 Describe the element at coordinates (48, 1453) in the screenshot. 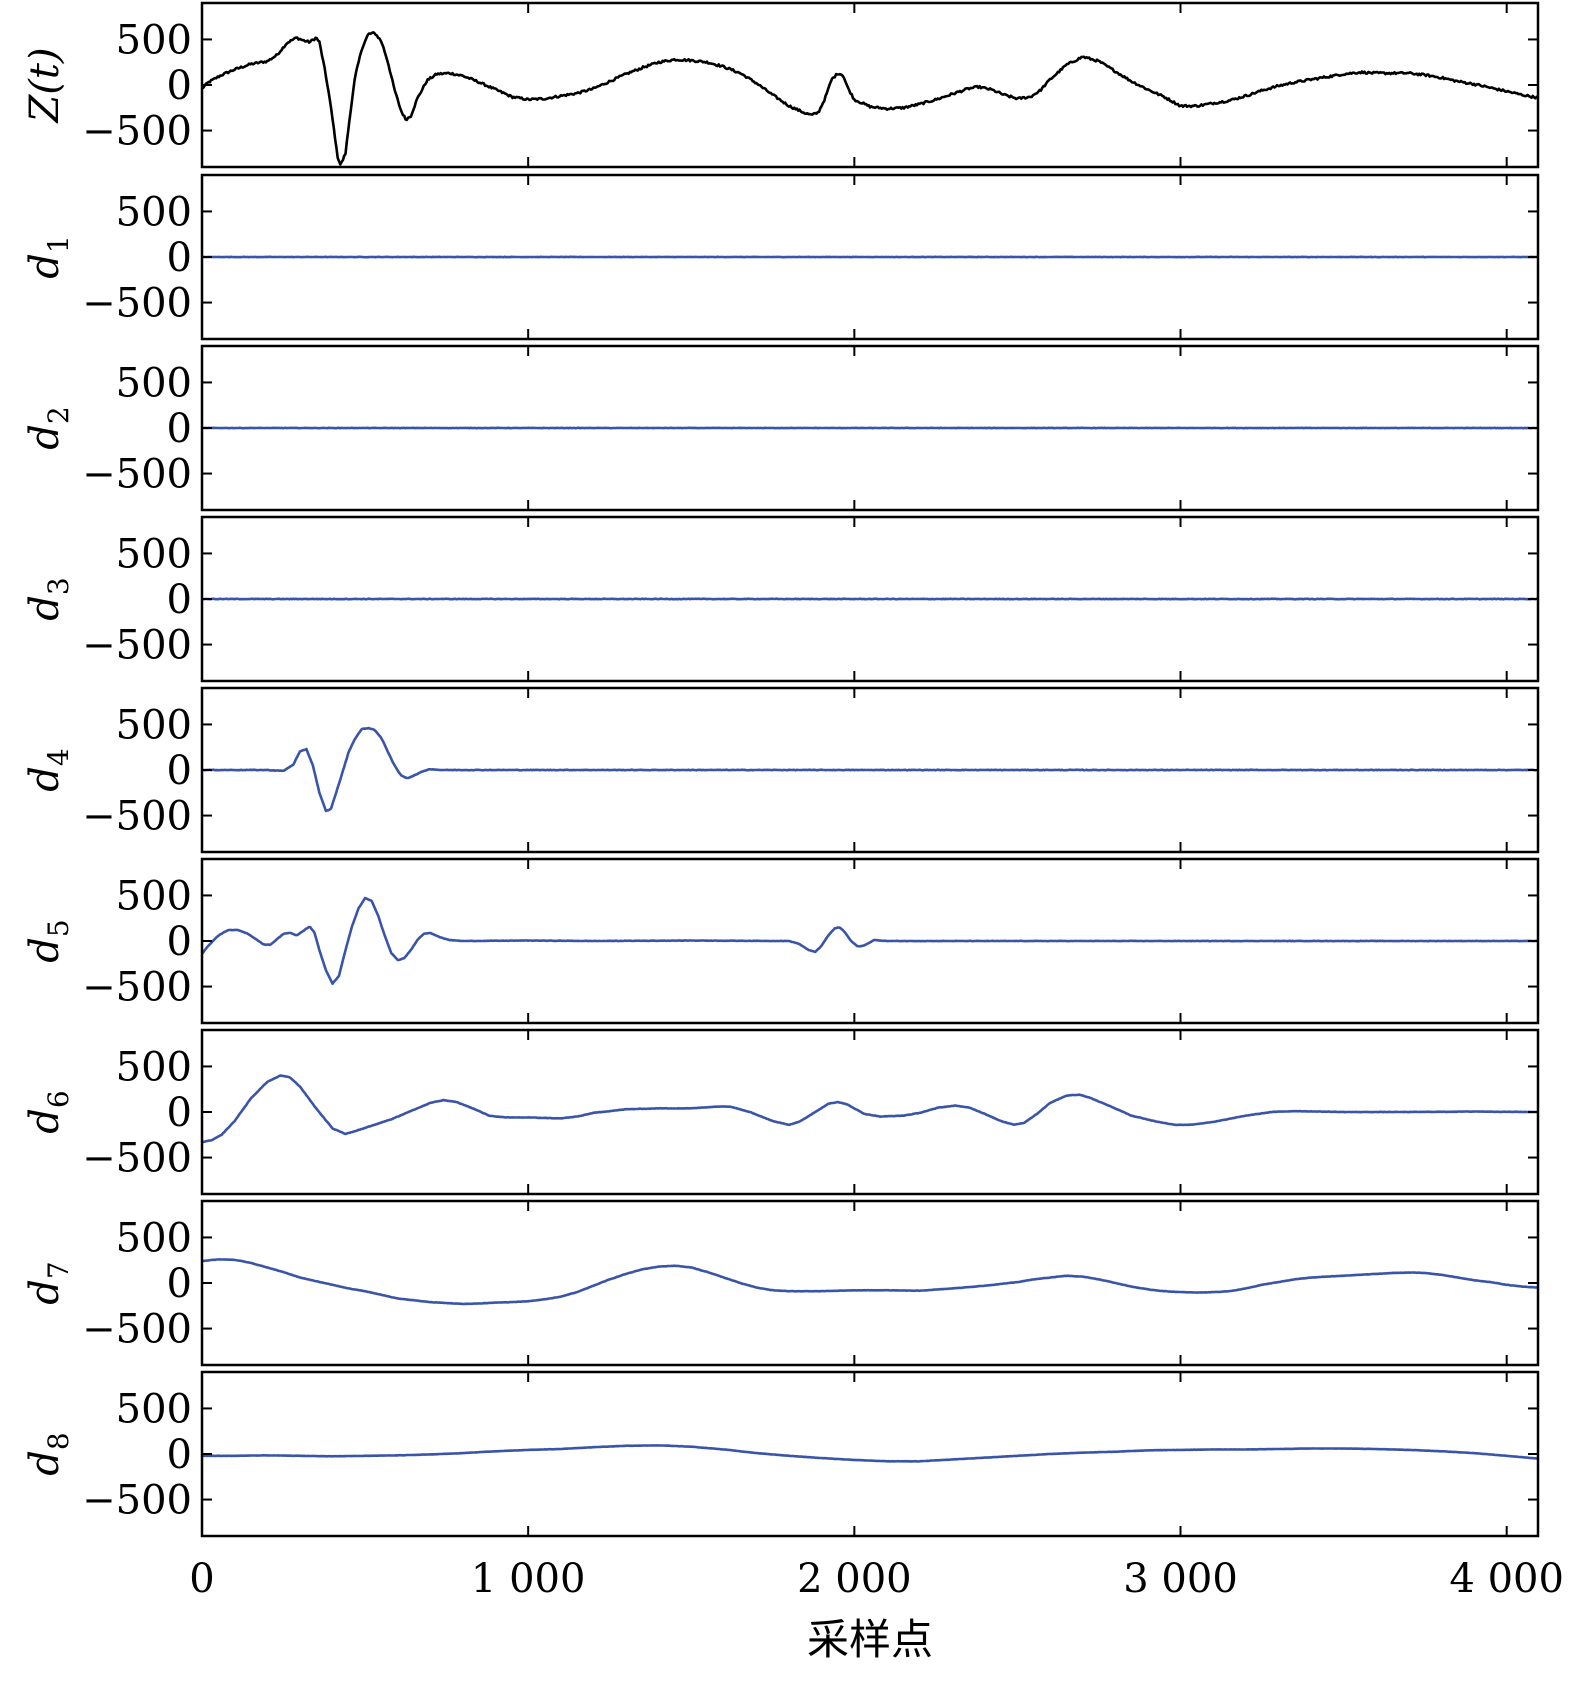

I see `y-axis-label: d8` at that location.